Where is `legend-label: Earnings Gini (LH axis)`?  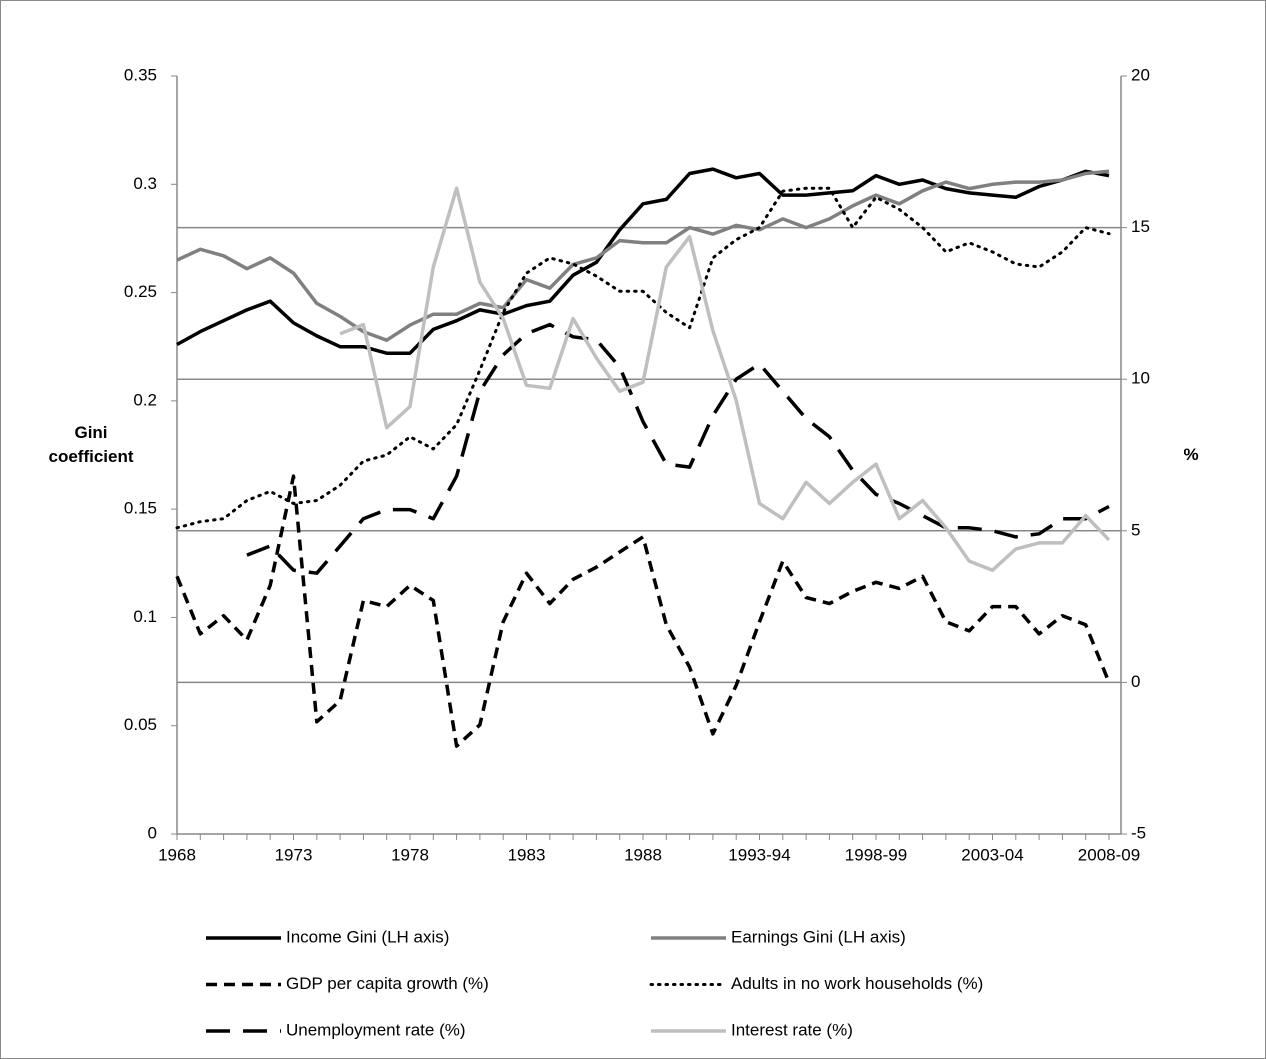 legend-label: Earnings Gini (LH axis) is located at coordinates (818, 936).